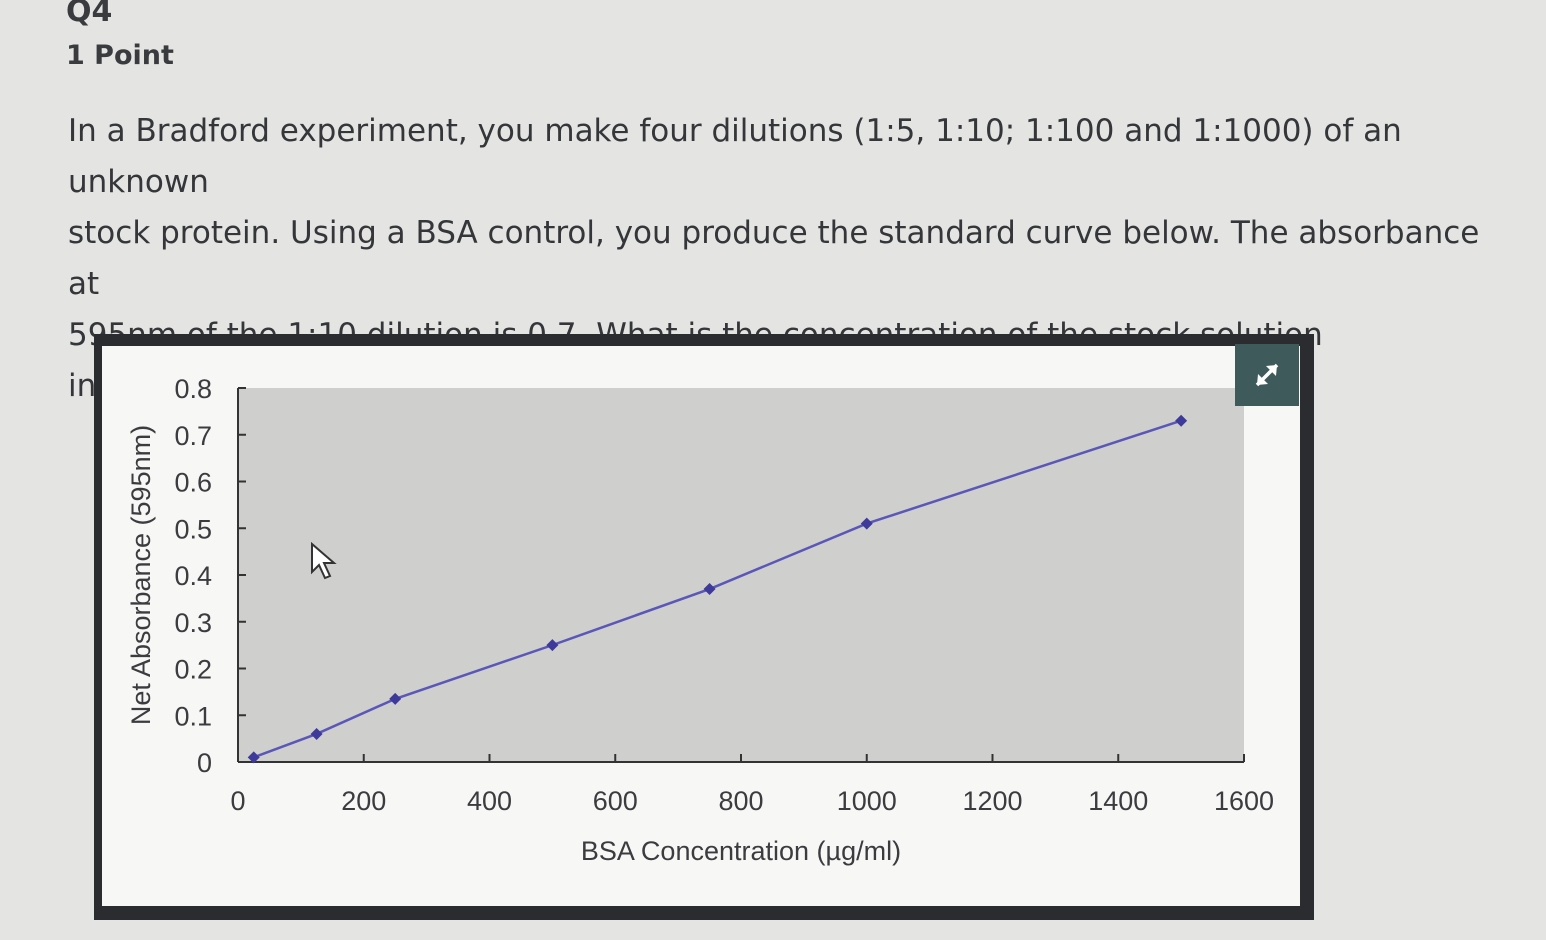 The image size is (1546, 940). What do you see at coordinates (141, 575) in the screenshot?
I see `y-axis-title: Net Absorbance (595nm)` at bounding box center [141, 575].